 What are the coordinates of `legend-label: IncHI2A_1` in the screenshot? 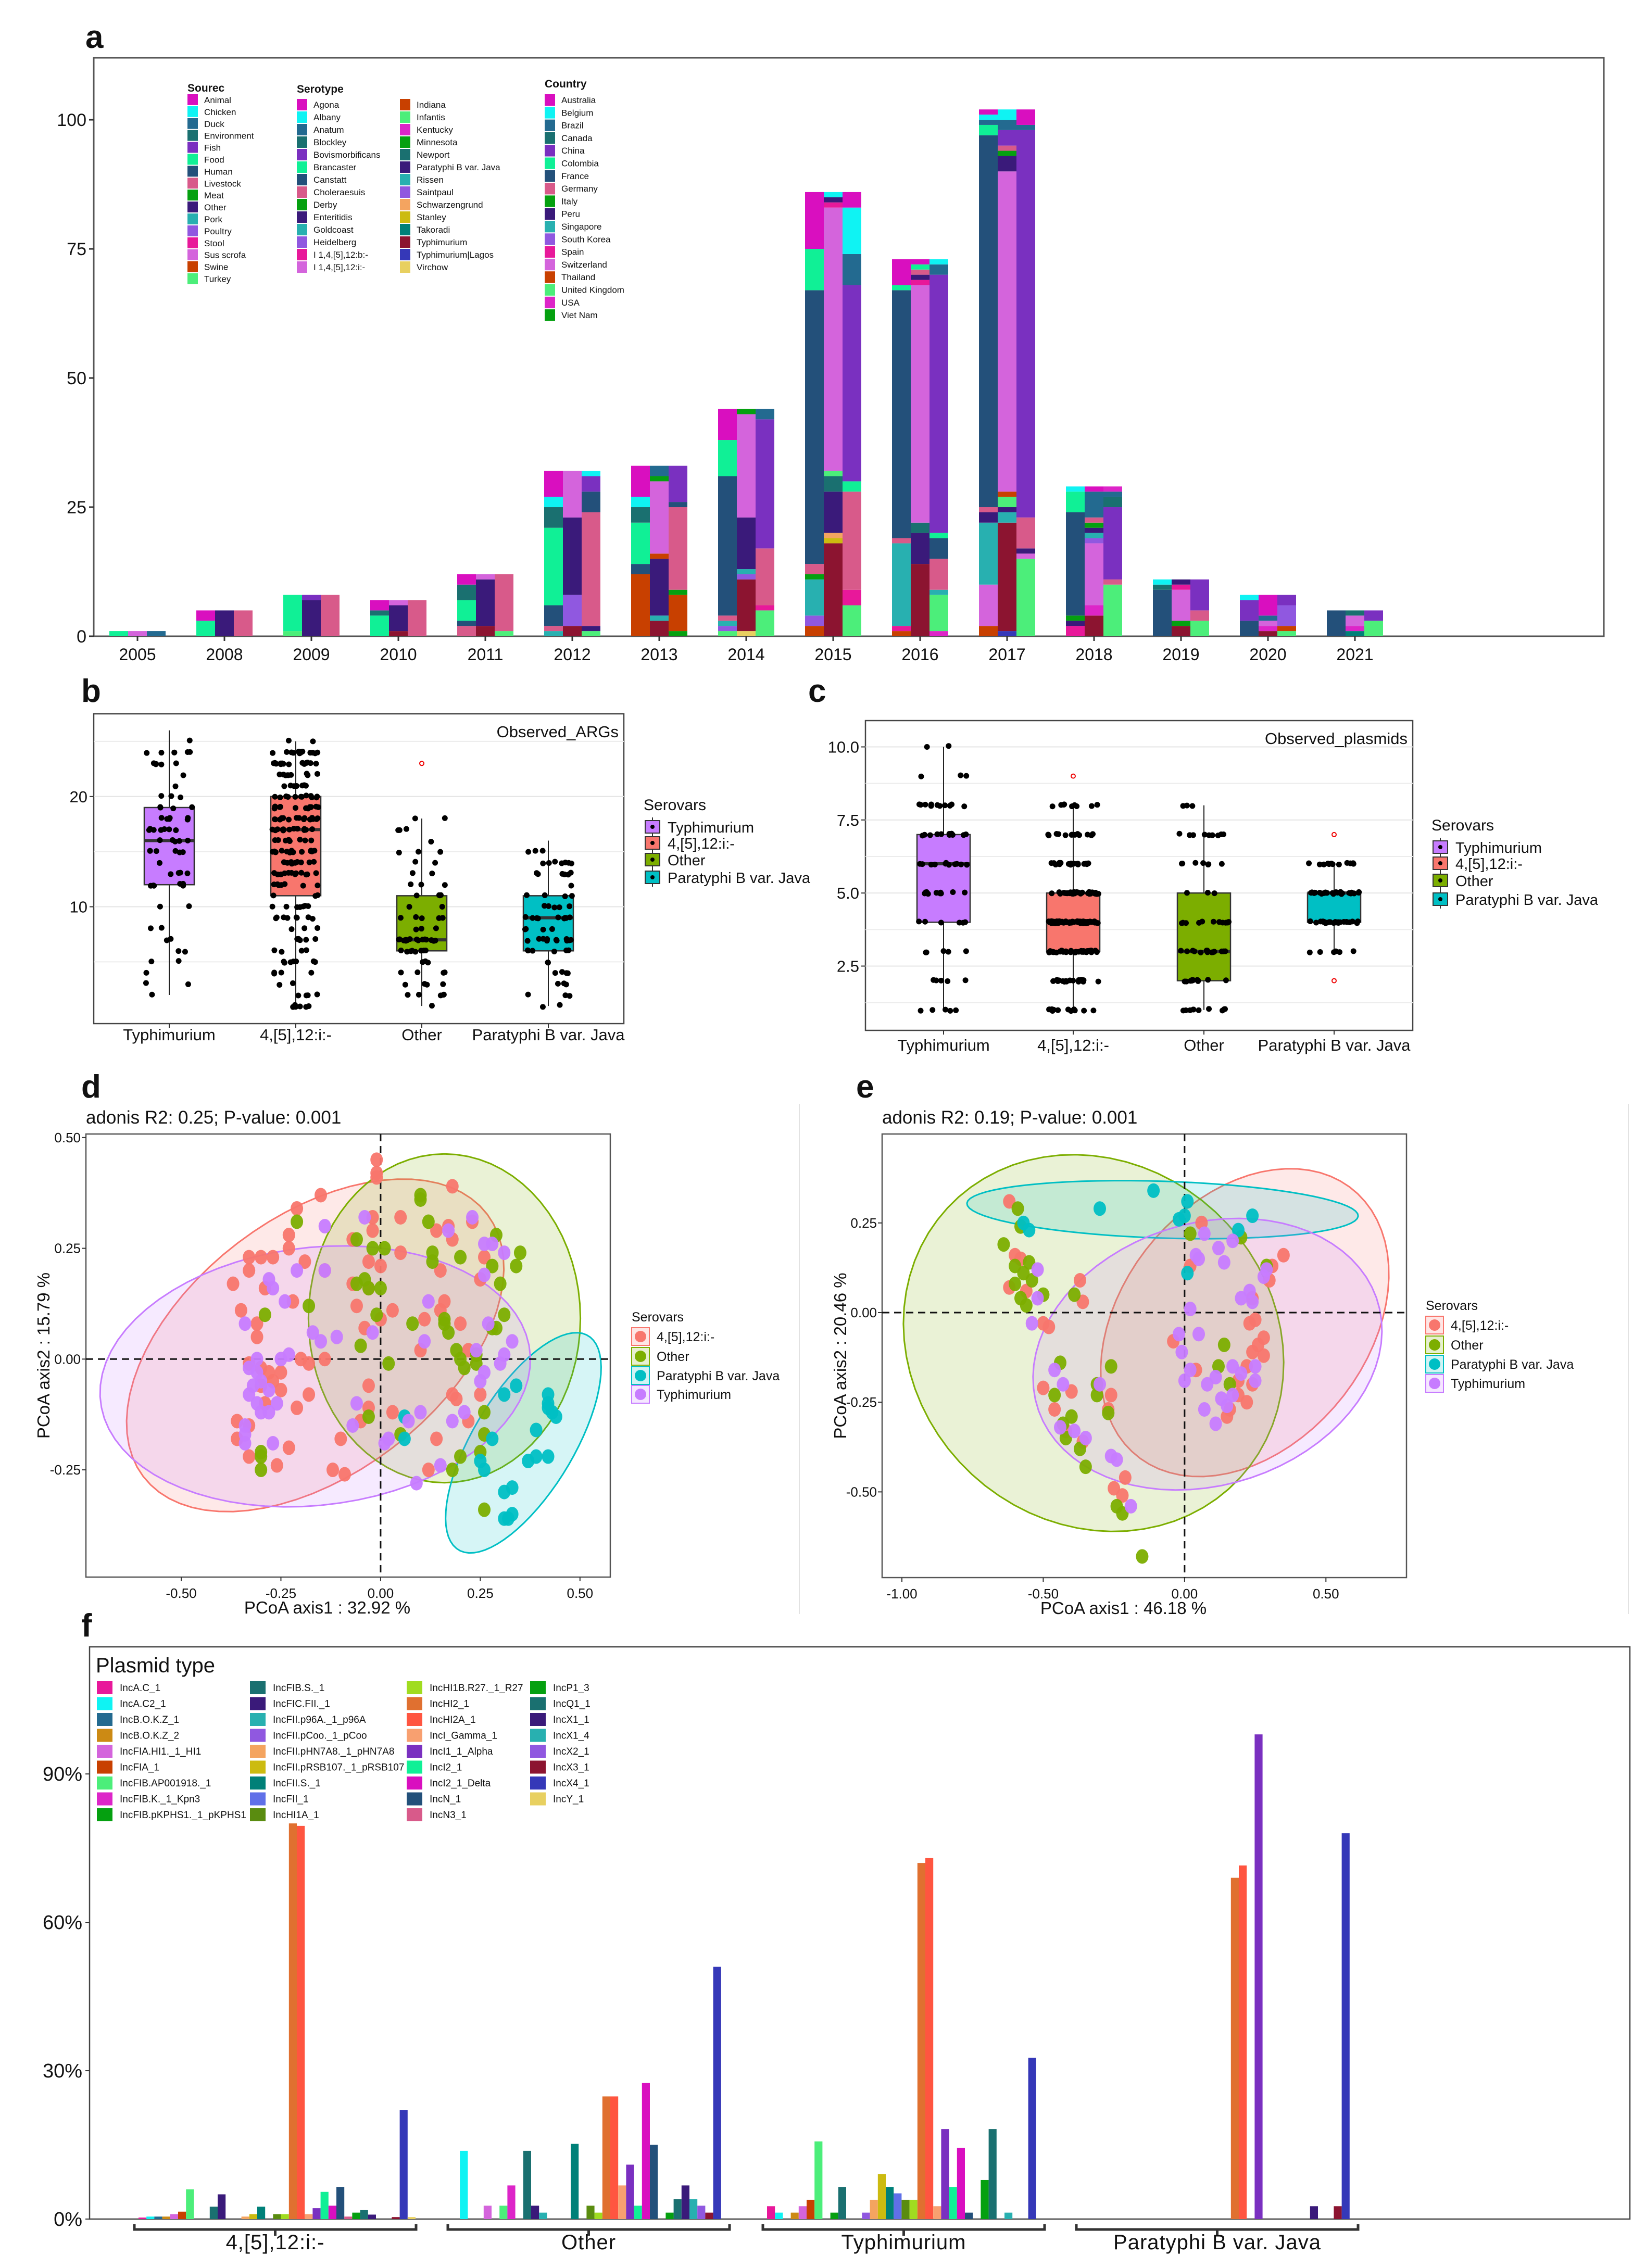 It's located at (453, 1720).